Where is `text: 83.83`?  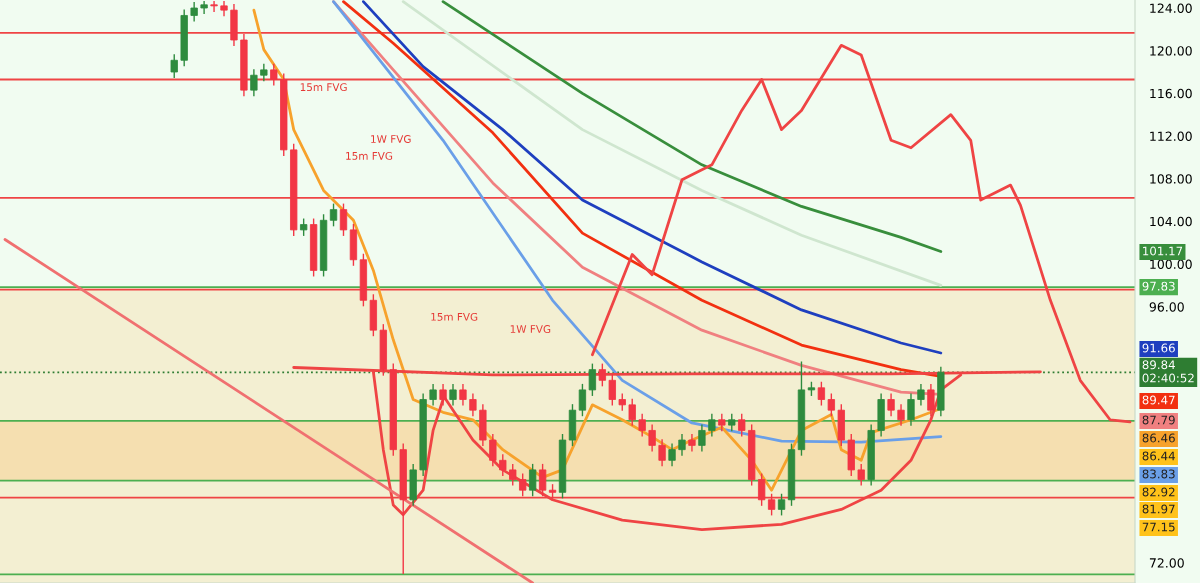 text: 83.83 is located at coordinates (1158, 474).